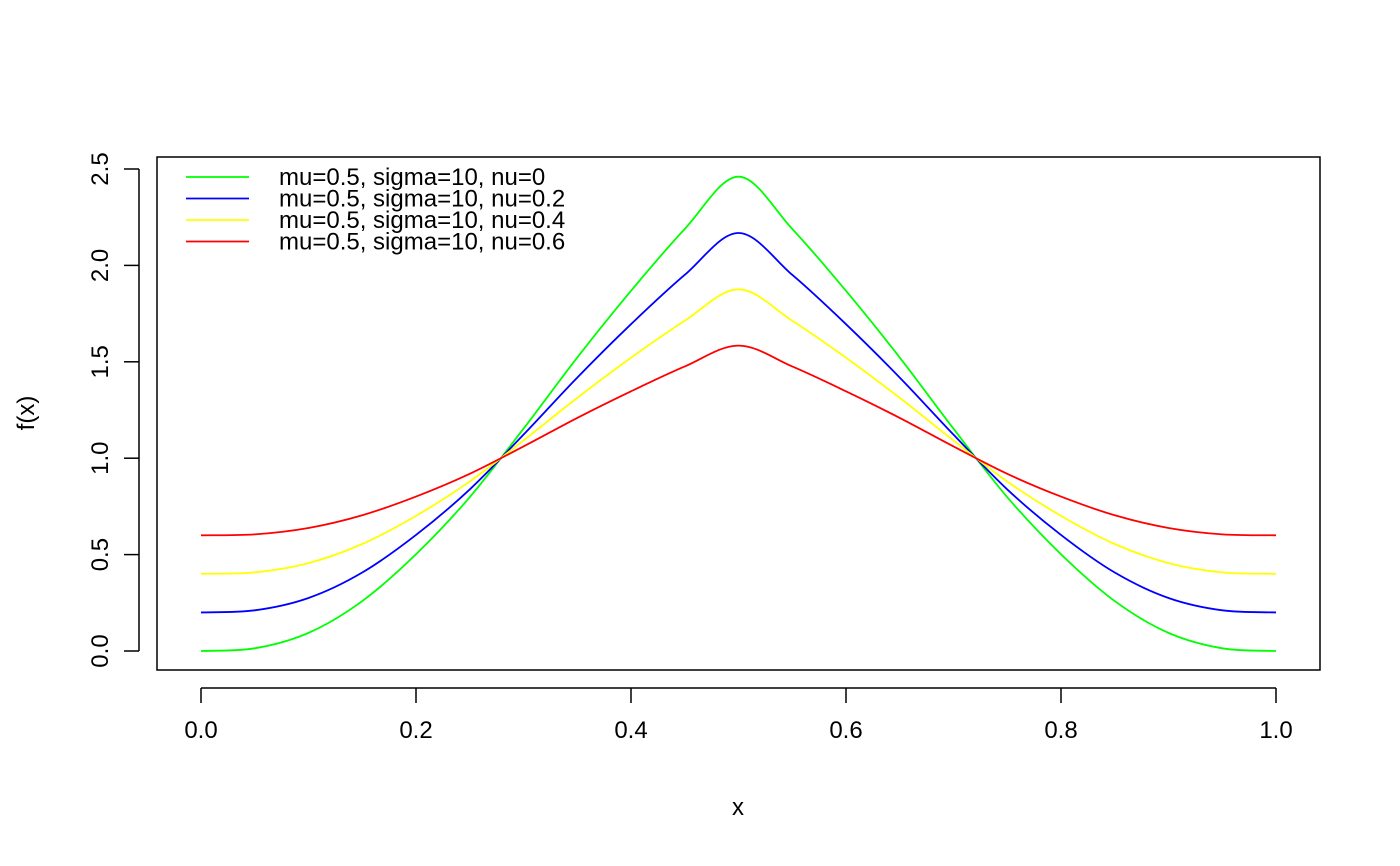  What do you see at coordinates (738, 715) in the screenshot?
I see `x-axis: 0.0 0.2 0.4 0.6 0.8 1.0` at bounding box center [738, 715].